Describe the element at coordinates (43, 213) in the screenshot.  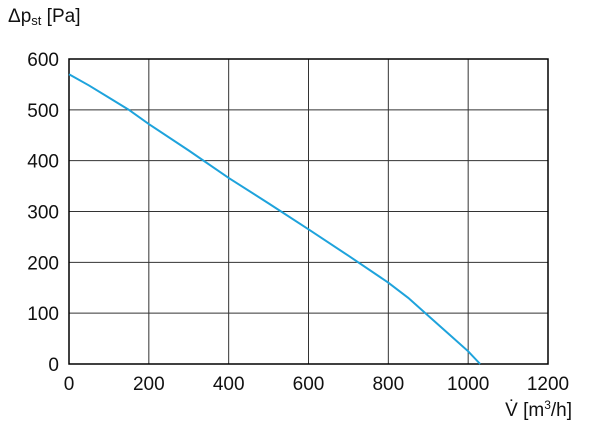
I see `y-tick-label: 300` at that location.